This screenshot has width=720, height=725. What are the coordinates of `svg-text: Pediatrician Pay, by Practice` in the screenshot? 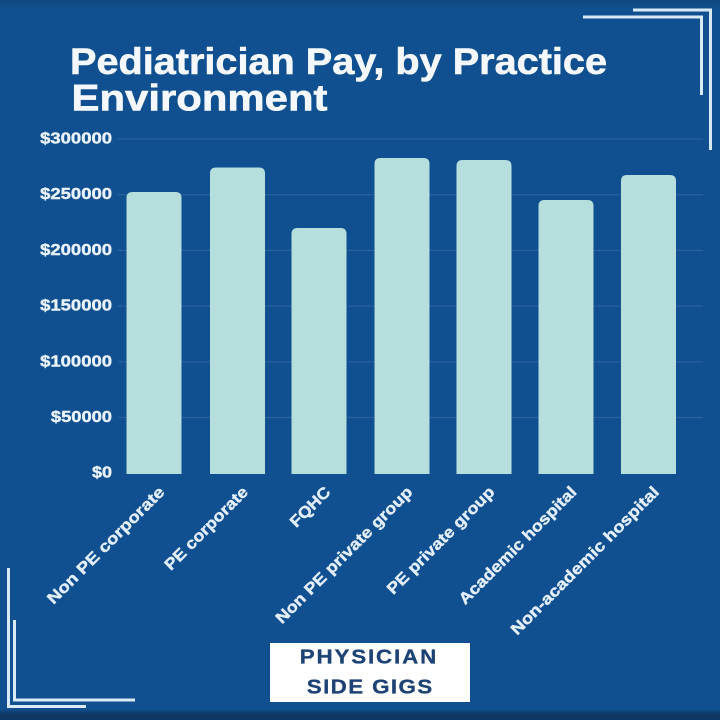 It's located at (338, 61).